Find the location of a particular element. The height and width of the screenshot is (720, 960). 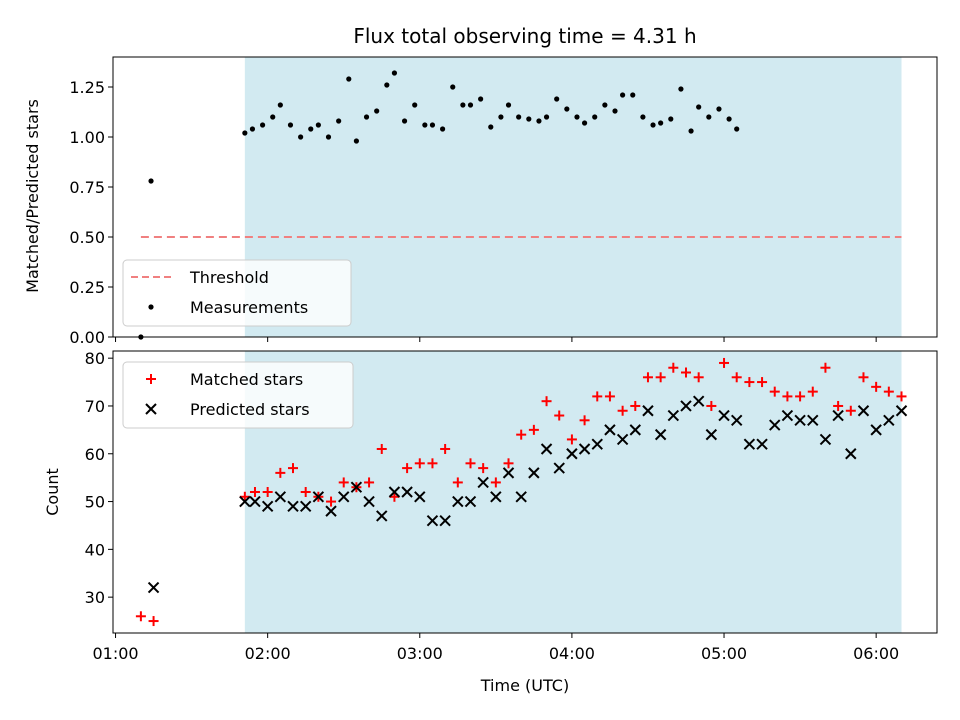

y-tick-label: 0.50 is located at coordinates (87, 237).